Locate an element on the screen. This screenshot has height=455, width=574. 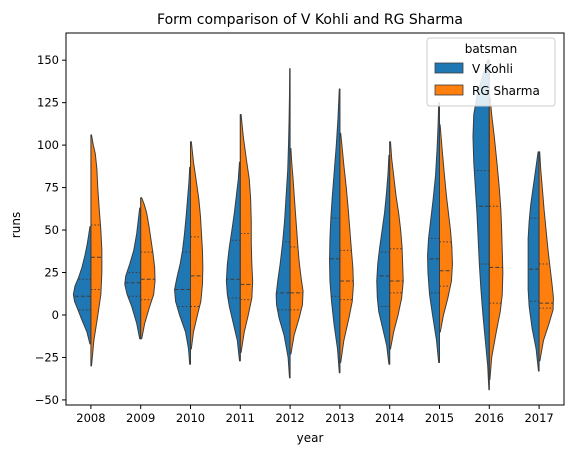
violin-rg-sharma-2013 is located at coordinates (346, 248).